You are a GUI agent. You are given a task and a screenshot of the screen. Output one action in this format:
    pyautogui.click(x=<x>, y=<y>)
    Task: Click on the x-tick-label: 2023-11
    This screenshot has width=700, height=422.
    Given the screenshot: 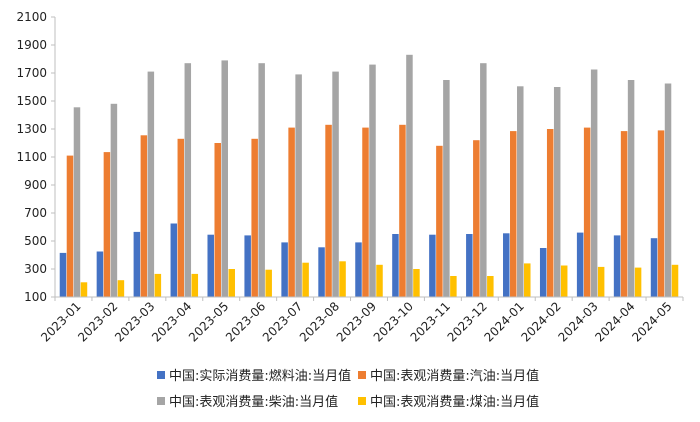 What is the action you would take?
    pyautogui.click(x=430, y=321)
    